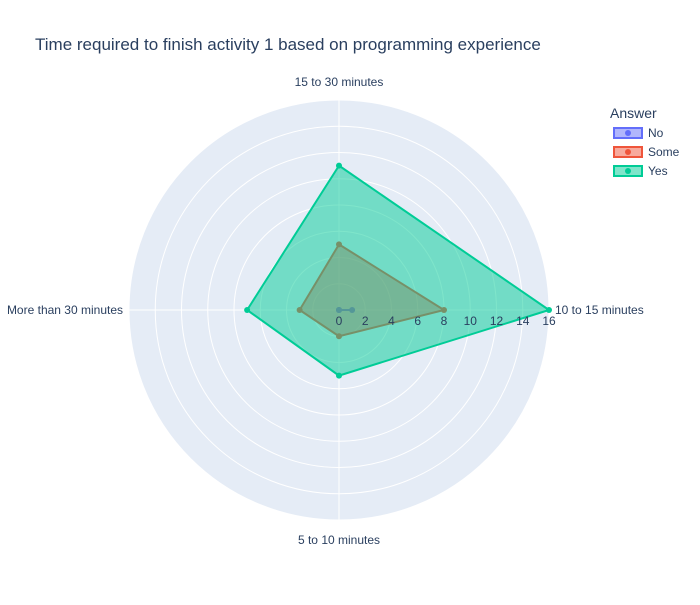 Image resolution: width=700 pixels, height=605 pixels. Describe the element at coordinates (599, 310) in the screenshot. I see `category-label: 10 to 15 minutes` at that location.